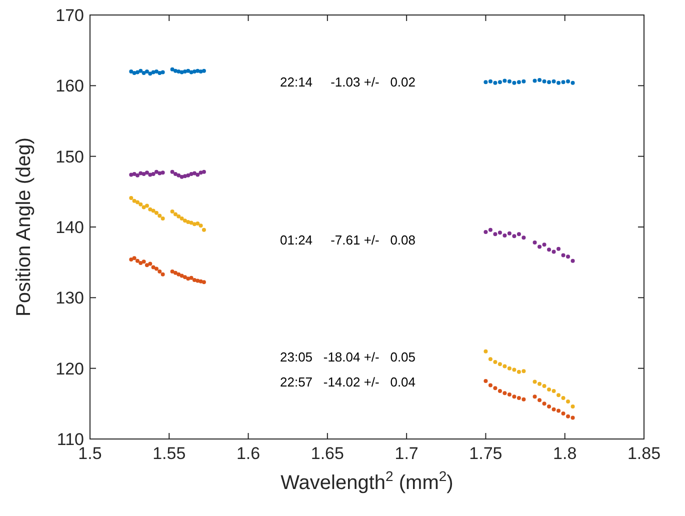 This screenshot has height=516, width=685. I want to click on x-tick-label: 1.75, so click(485, 453).